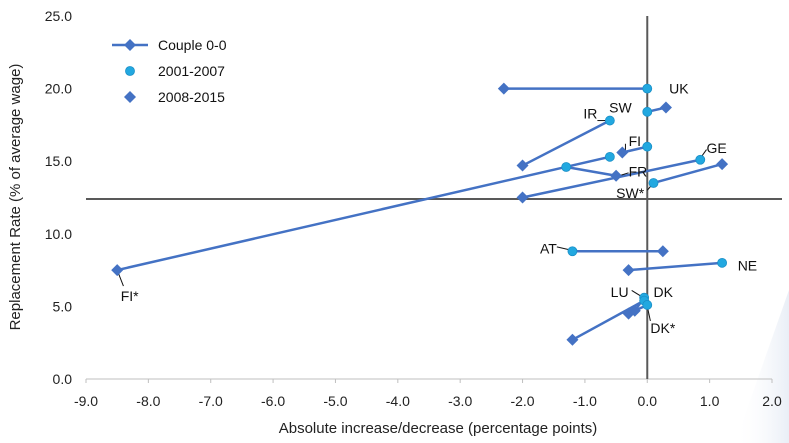 This screenshot has width=789, height=443. What do you see at coordinates (148, 401) in the screenshot?
I see `x-tick-label: -8.0` at bounding box center [148, 401].